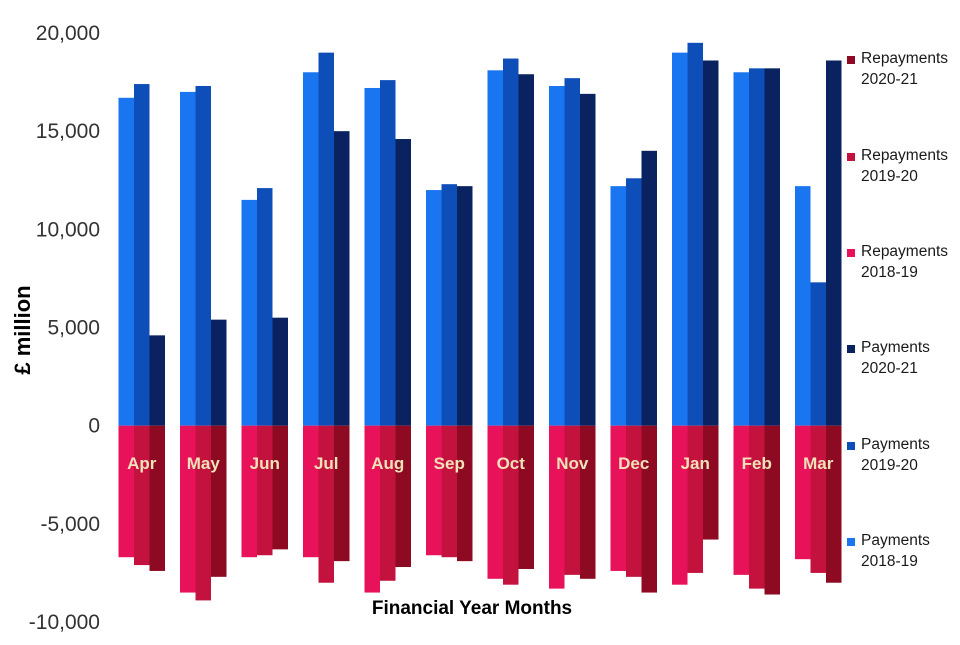 The width and height of the screenshot is (960, 645). I want to click on legend-item: Payments 2018-19, so click(888, 551).